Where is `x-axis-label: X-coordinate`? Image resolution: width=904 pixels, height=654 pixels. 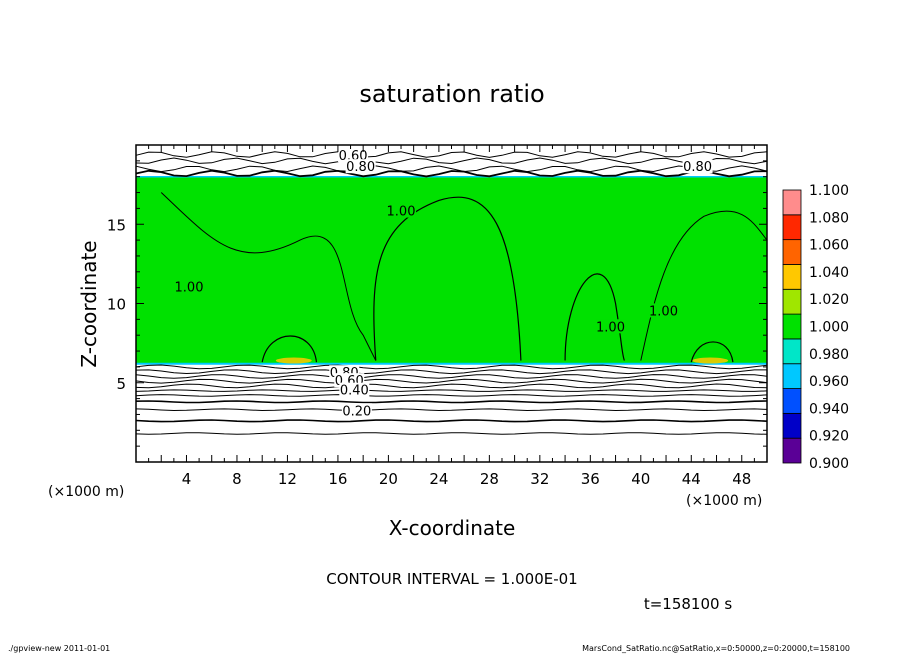 x-axis-label: X-coordinate is located at coordinates (452, 528).